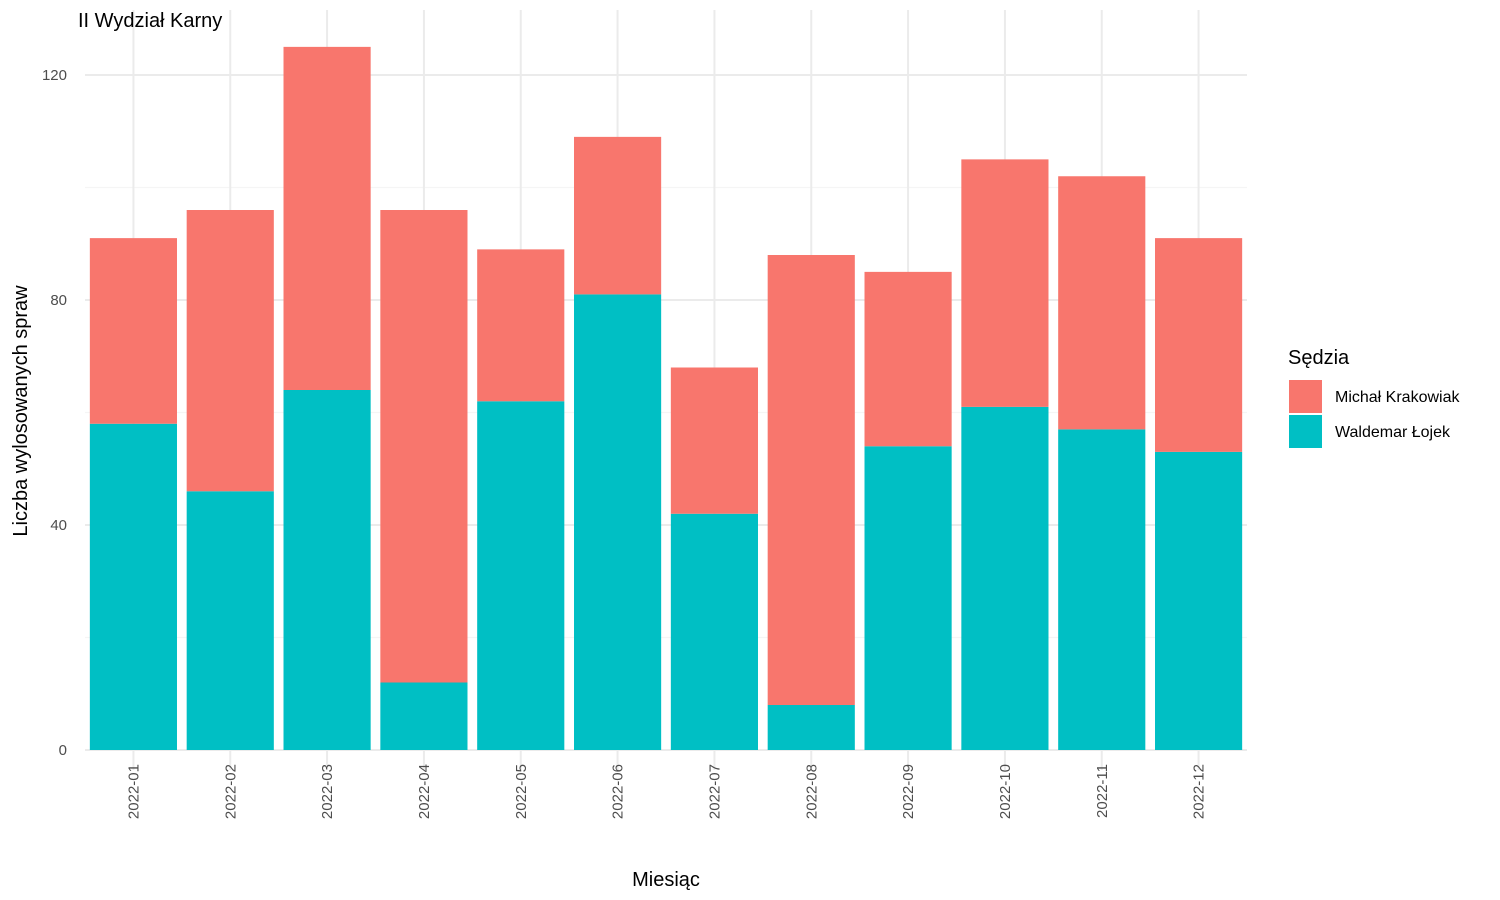 The height and width of the screenshot is (900, 1500). Describe the element at coordinates (714, 791) in the screenshot. I see `x-tick-label: 2022-07` at that location.